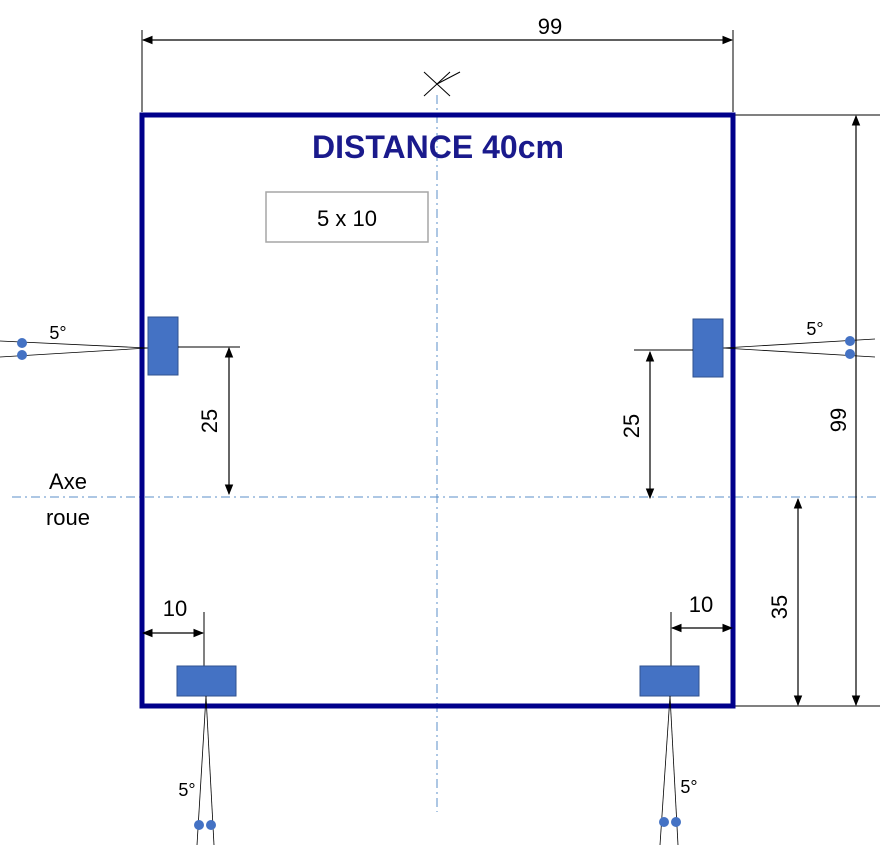 Image resolution: width=882 pixels, height=847 pixels. I want to click on bottom-right-height-dimension: 35, so click(785, 602).